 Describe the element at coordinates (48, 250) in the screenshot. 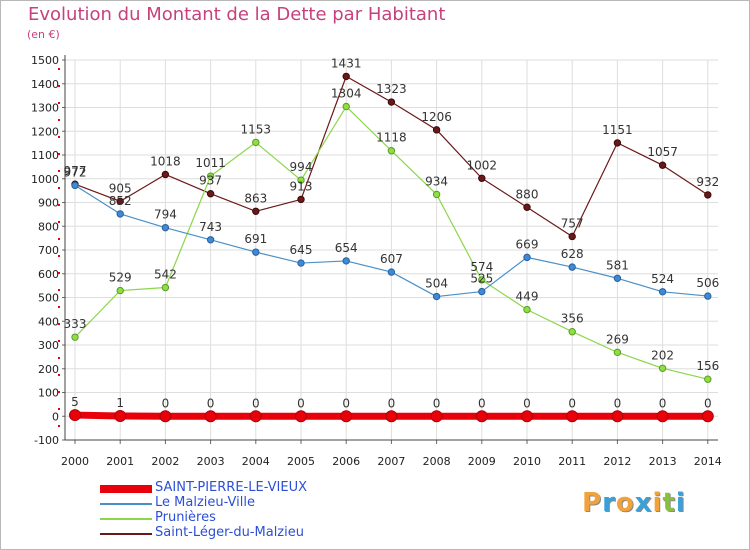

I see `y-tick-label: 700` at that location.